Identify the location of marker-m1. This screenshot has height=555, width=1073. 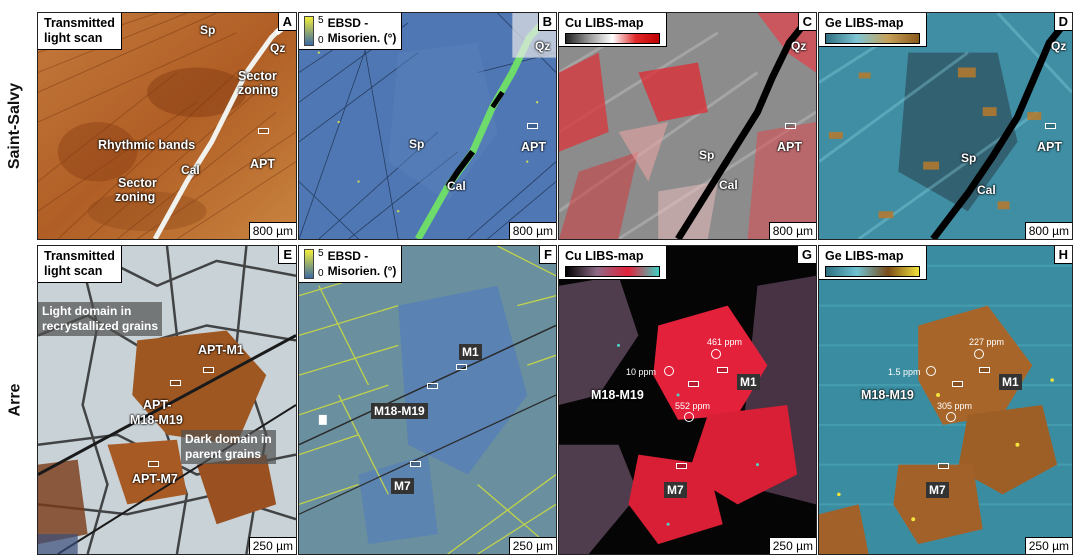
(722, 370).